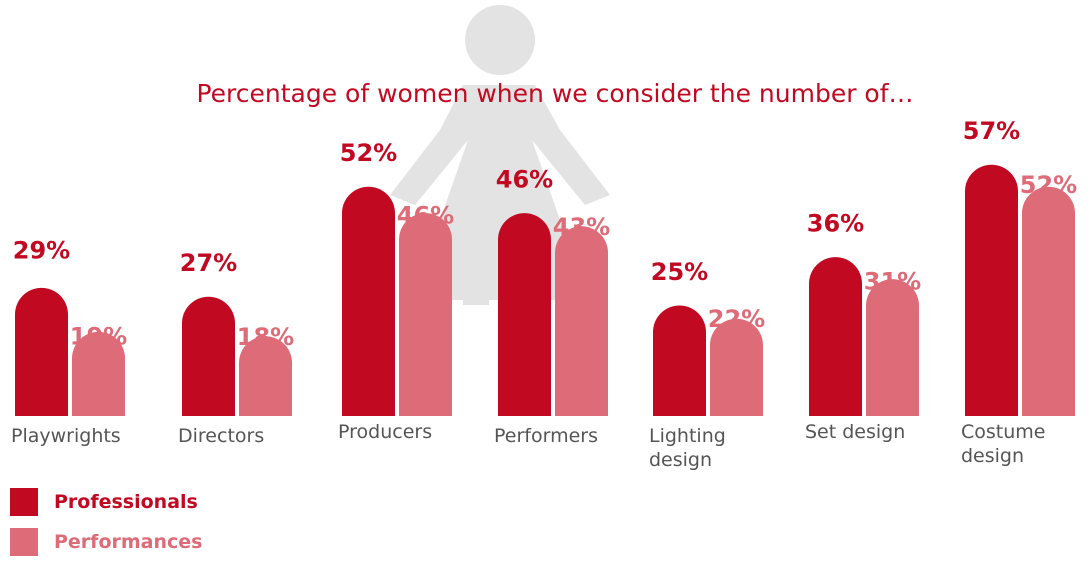 The width and height of the screenshot is (1091, 570). I want to click on value-label-performances-4: 22%, so click(736, 319).